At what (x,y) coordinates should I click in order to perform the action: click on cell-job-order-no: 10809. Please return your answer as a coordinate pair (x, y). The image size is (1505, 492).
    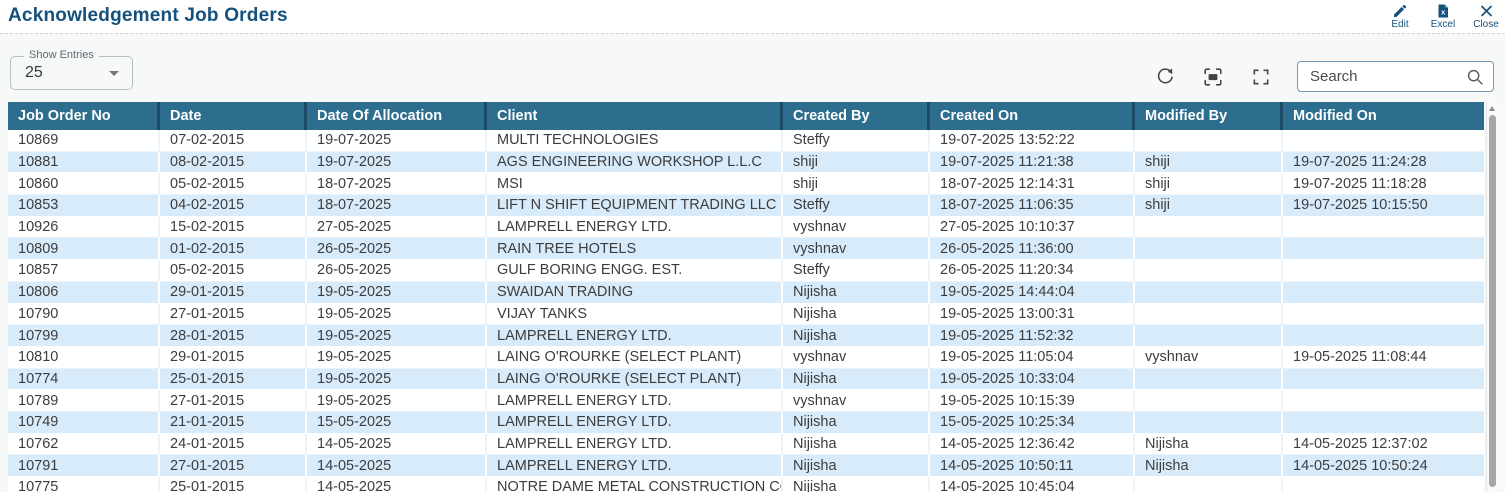
    Looking at the image, I should click on (84, 249).